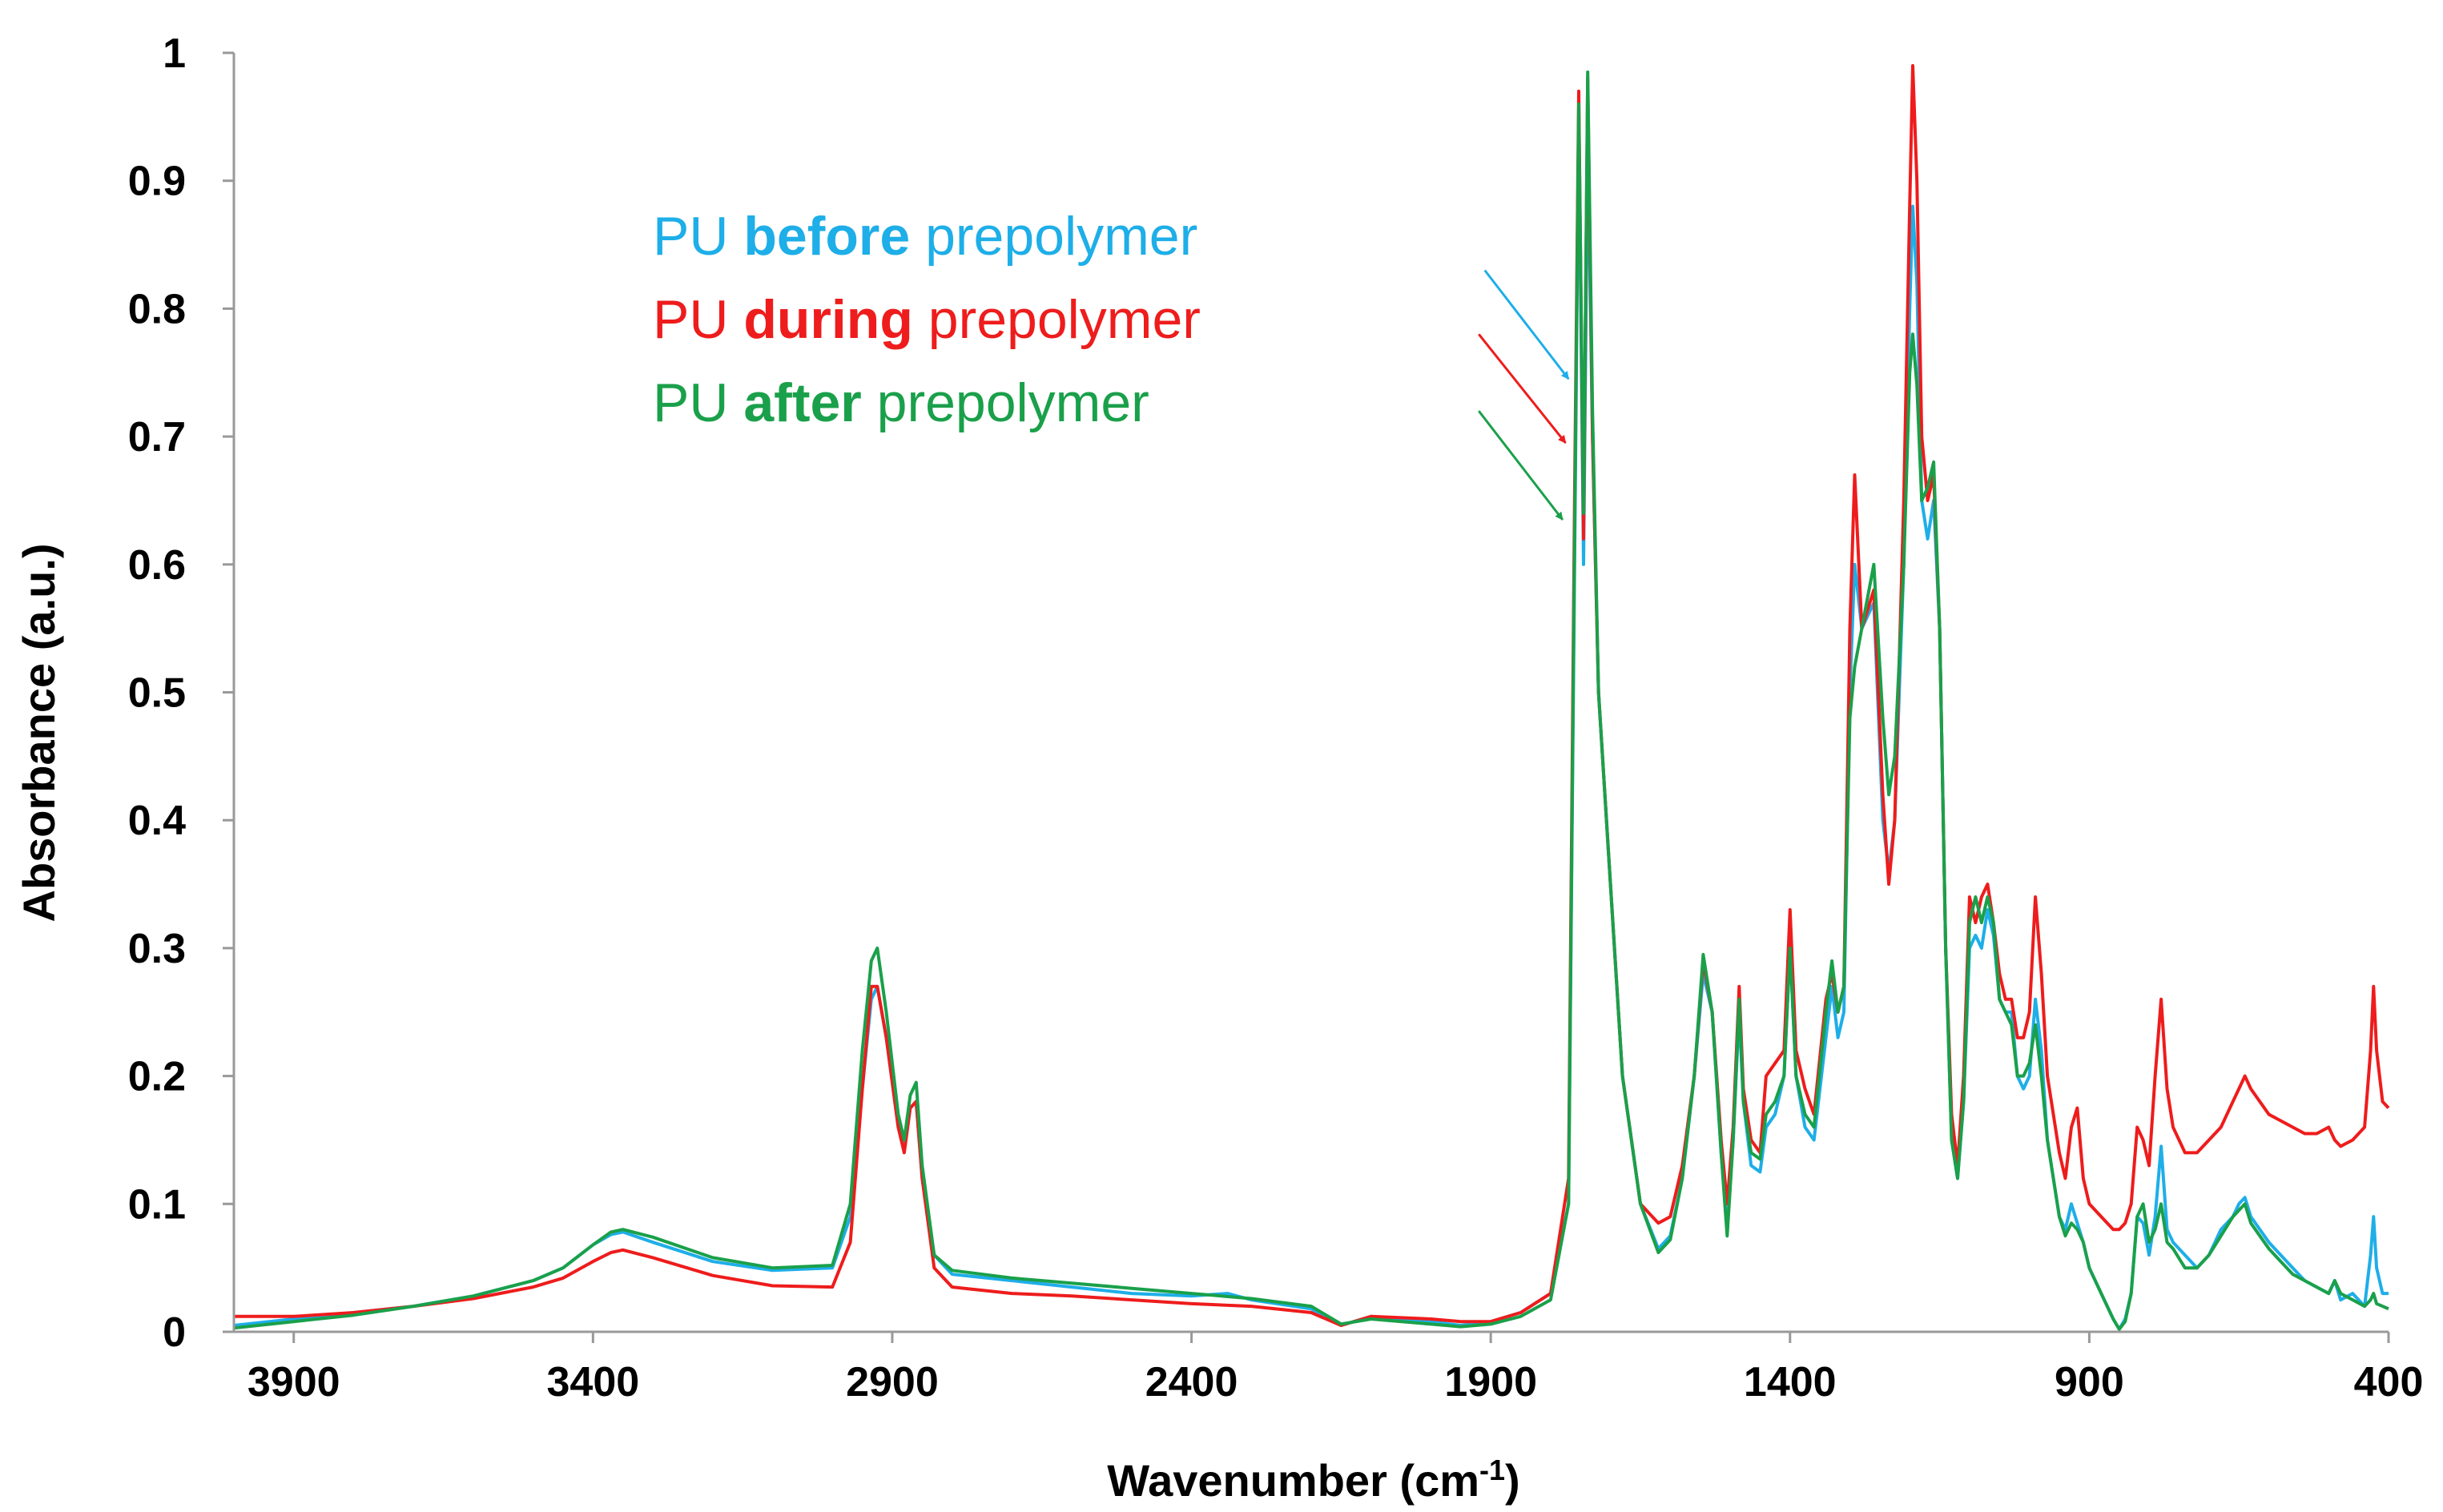  What do you see at coordinates (157, 565) in the screenshot?
I see `y-tick-label: 0.6` at bounding box center [157, 565].